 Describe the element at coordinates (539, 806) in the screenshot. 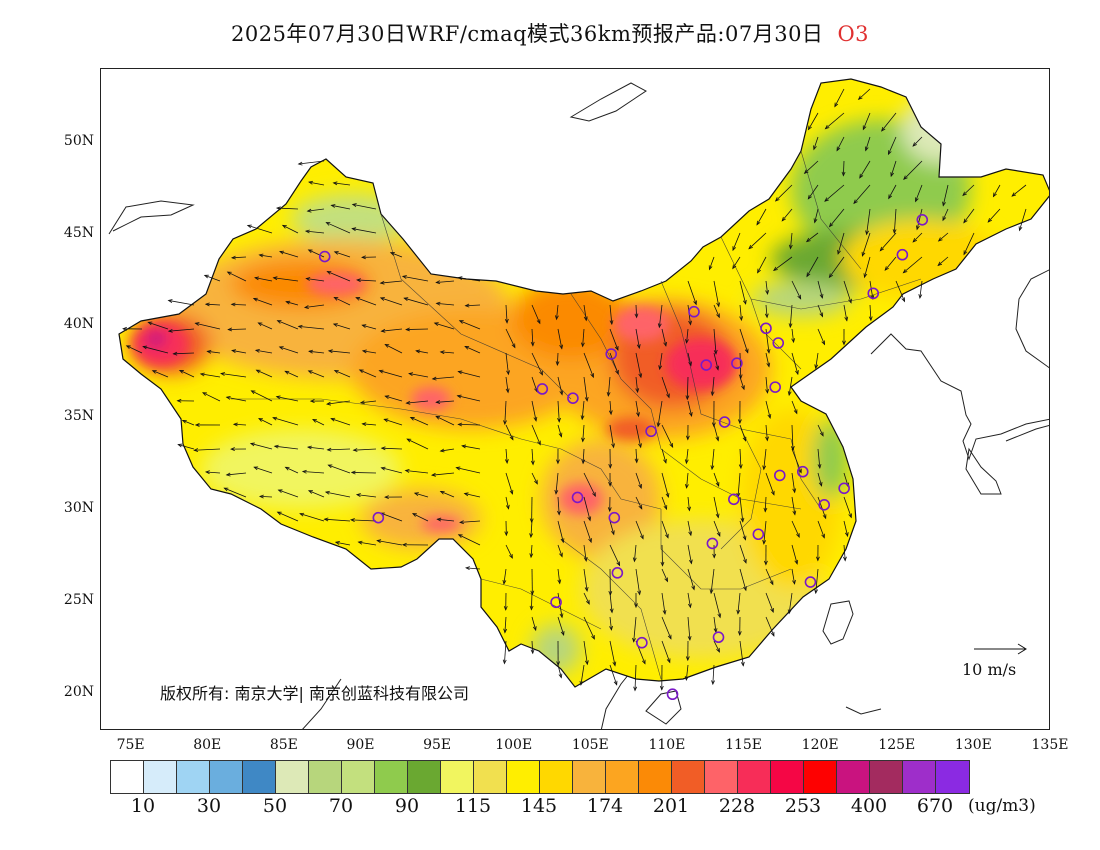

I see `legend-tick-label: 145` at that location.